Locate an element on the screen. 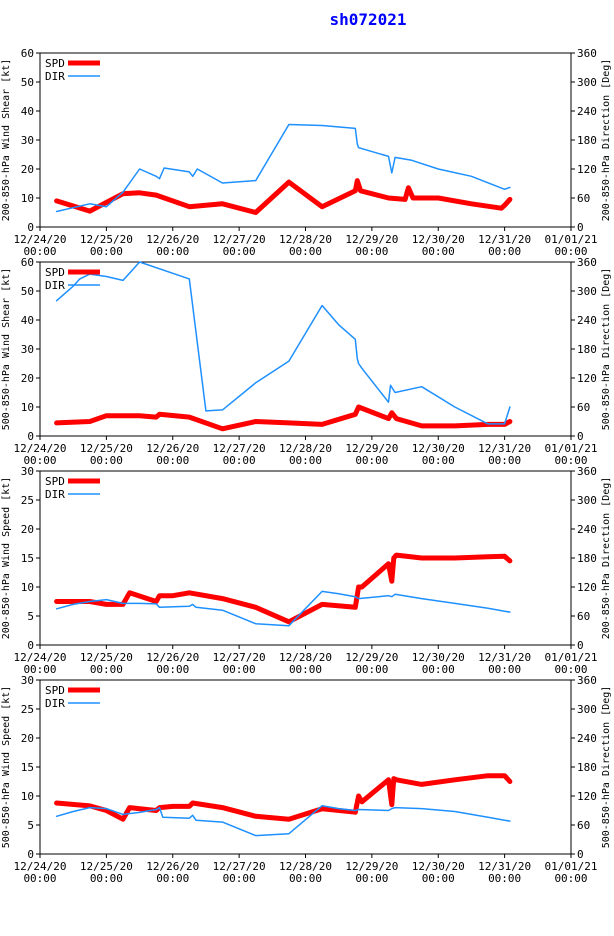 The width and height of the screenshot is (614, 936). page-title: sh072021 is located at coordinates (367, 19).